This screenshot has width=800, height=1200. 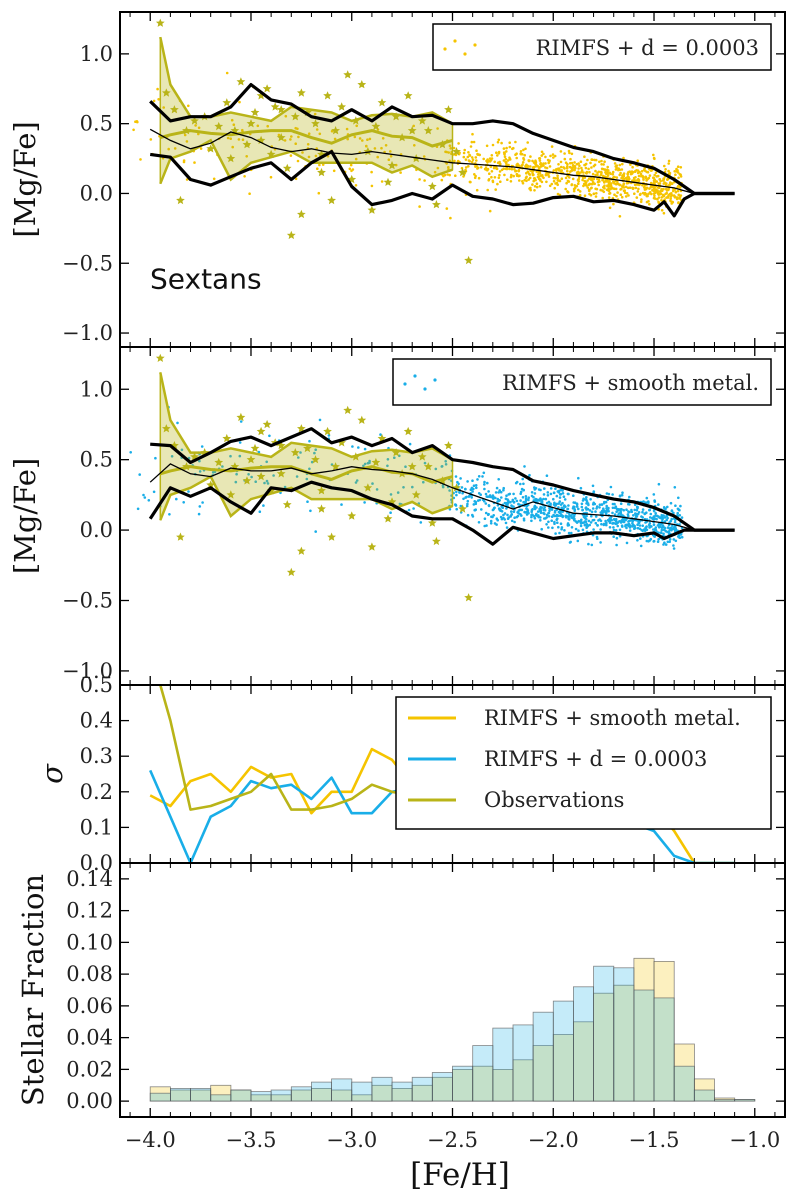 I want to click on top-legend: RIMFS + d = 0.0003, so click(x=602, y=47).